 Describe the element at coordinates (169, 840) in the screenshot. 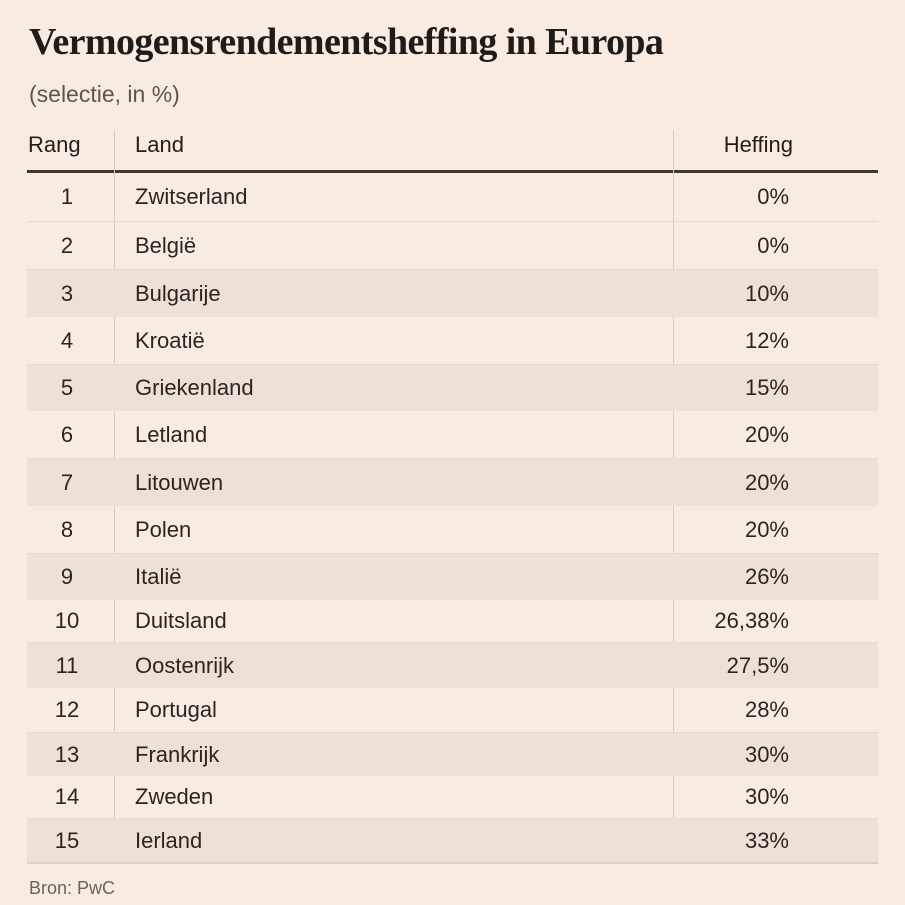

I see `country-cell: Ierland` at that location.